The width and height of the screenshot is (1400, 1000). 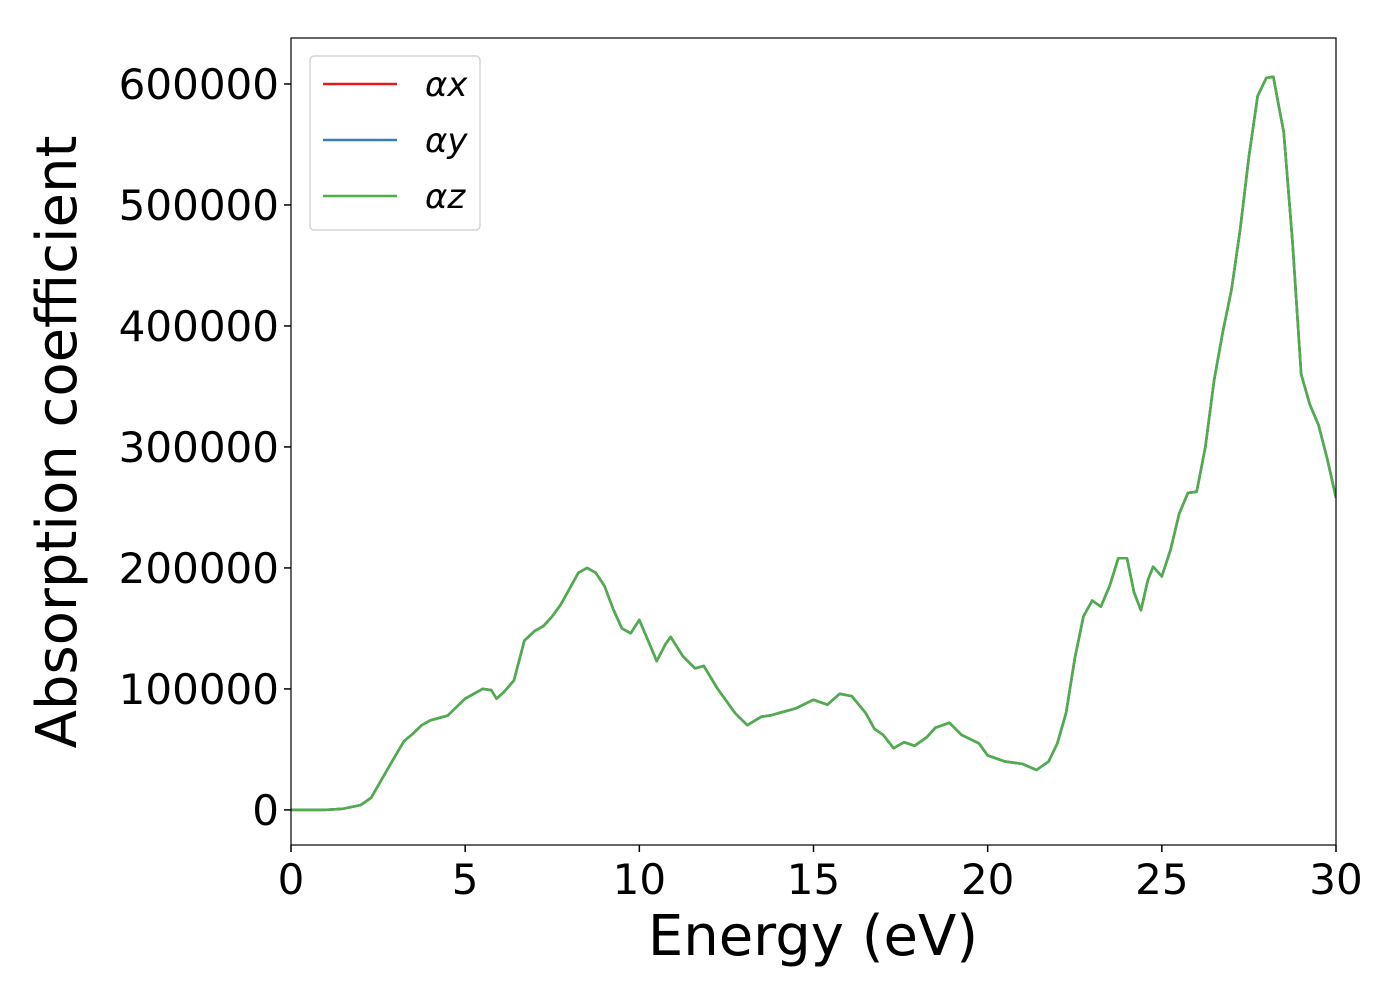 I want to click on x-tick-label: 15, so click(x=813, y=879).